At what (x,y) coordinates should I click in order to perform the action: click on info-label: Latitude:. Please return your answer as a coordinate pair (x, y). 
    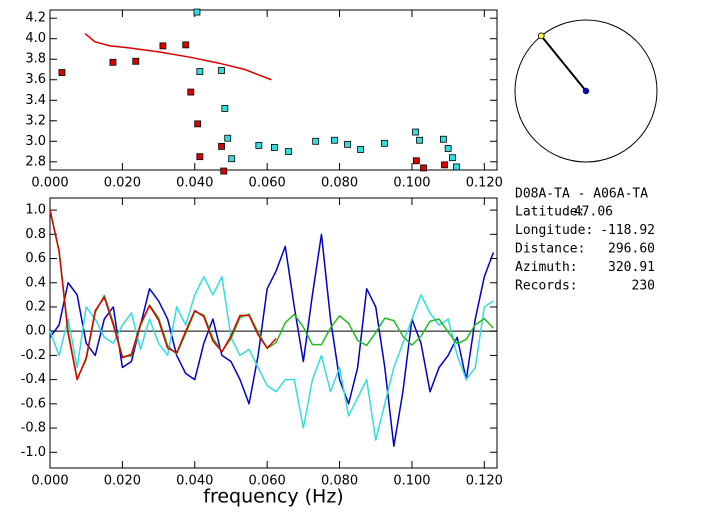
    Looking at the image, I should click on (550, 212).